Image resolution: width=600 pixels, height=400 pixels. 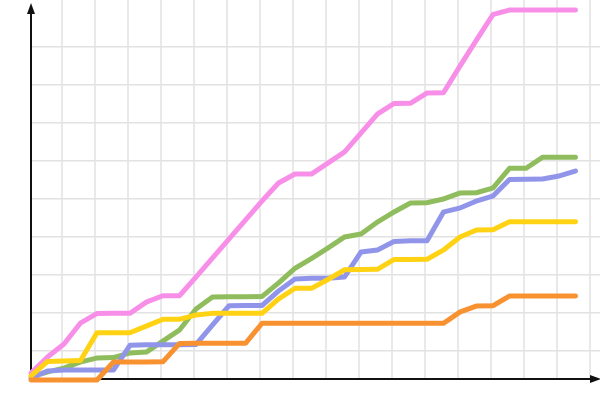 I want to click on y-axis-arrow-icon, so click(x=31, y=8).